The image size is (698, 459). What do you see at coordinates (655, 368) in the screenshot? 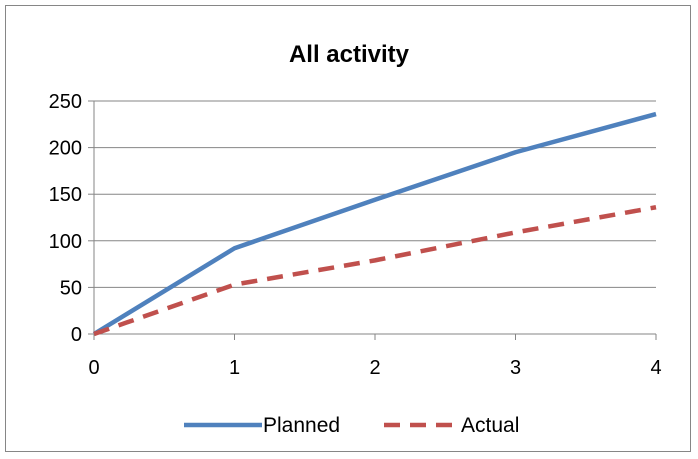
I see `x-tick-label: 4` at bounding box center [655, 368].